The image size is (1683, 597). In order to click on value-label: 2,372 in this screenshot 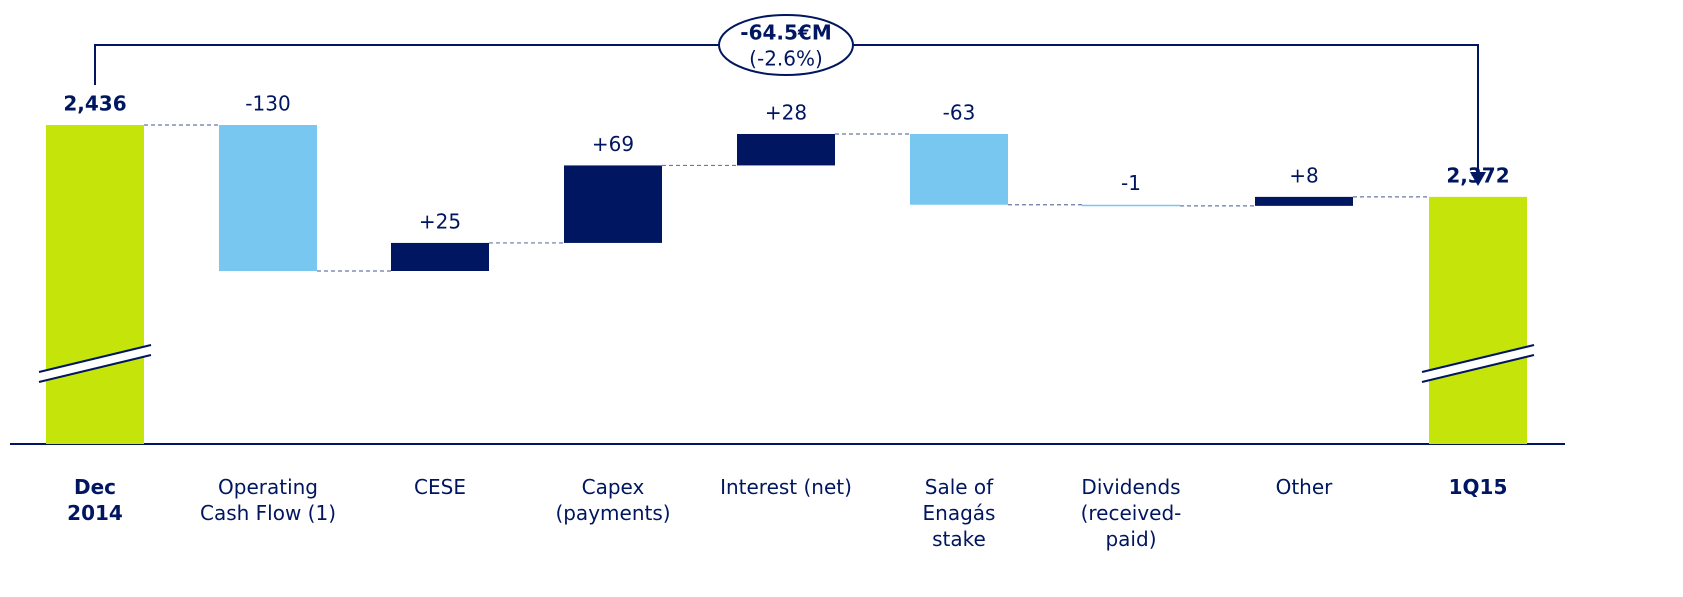, I will do `click(1477, 175)`.